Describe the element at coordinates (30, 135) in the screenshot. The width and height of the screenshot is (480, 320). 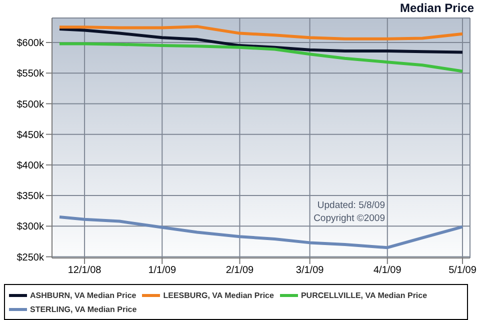
I see `y-tick-label: $450k` at that location.